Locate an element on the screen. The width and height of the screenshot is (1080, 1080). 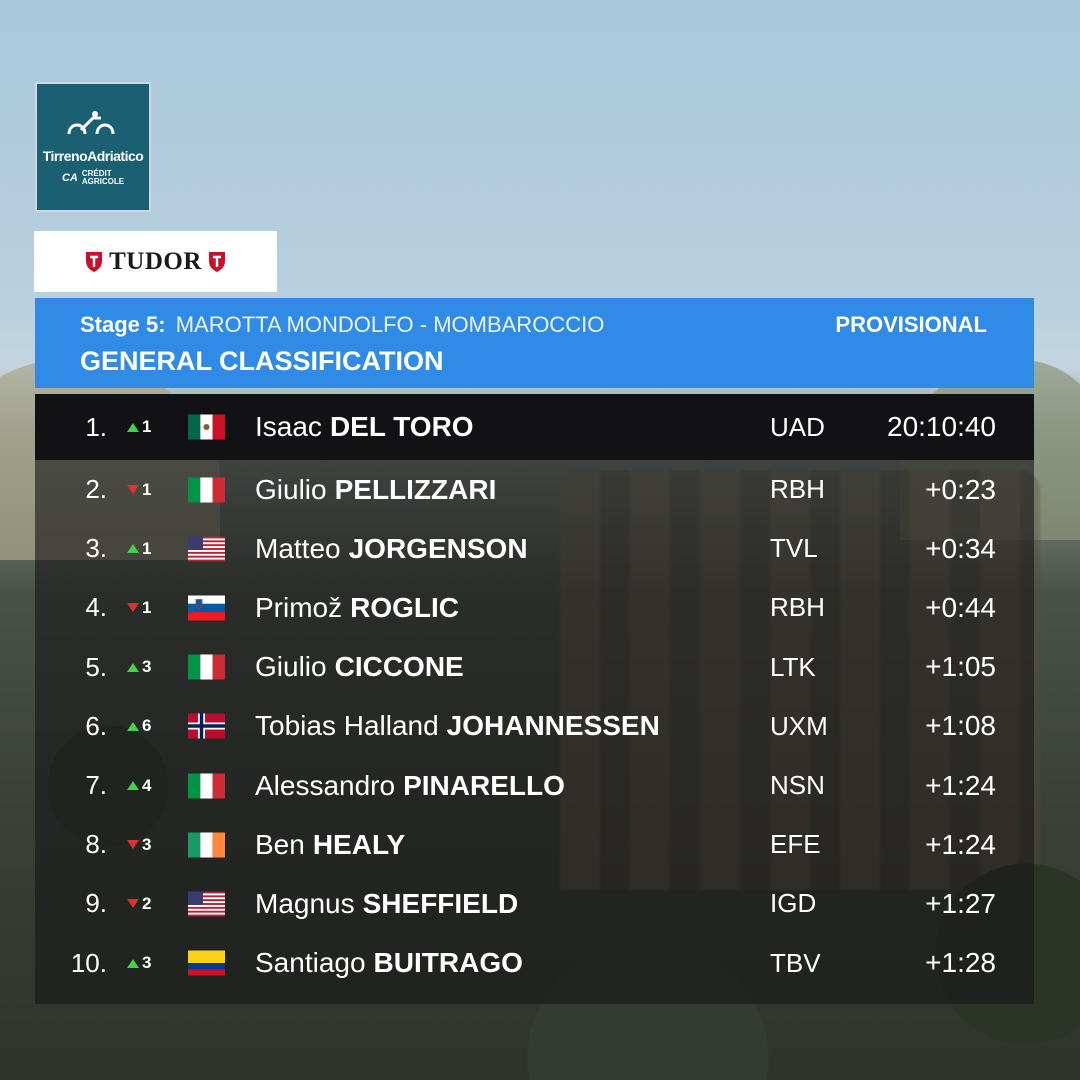
position-change: 6 is located at coordinates (139, 726).